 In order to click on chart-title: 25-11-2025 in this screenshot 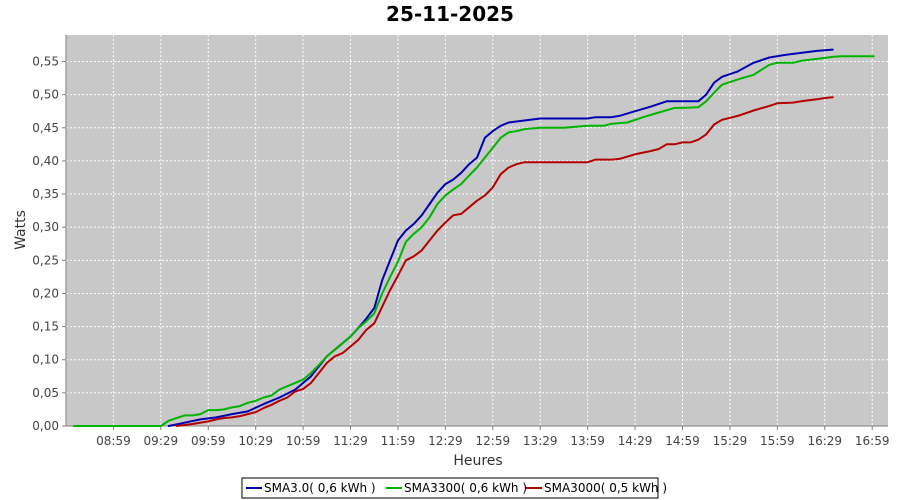, I will do `click(450, 14)`.